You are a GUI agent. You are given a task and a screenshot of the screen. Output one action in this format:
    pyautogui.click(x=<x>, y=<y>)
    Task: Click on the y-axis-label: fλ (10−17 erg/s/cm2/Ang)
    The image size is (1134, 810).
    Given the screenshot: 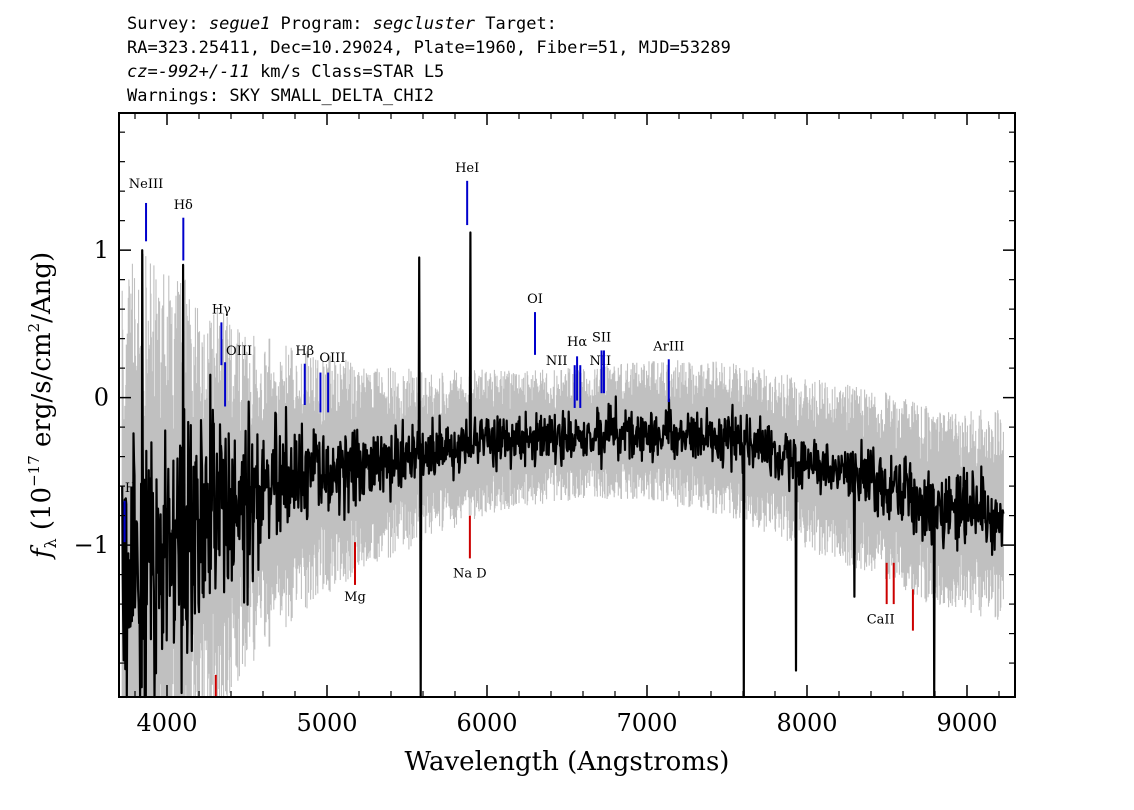 What is the action you would take?
    pyautogui.click(x=42, y=406)
    